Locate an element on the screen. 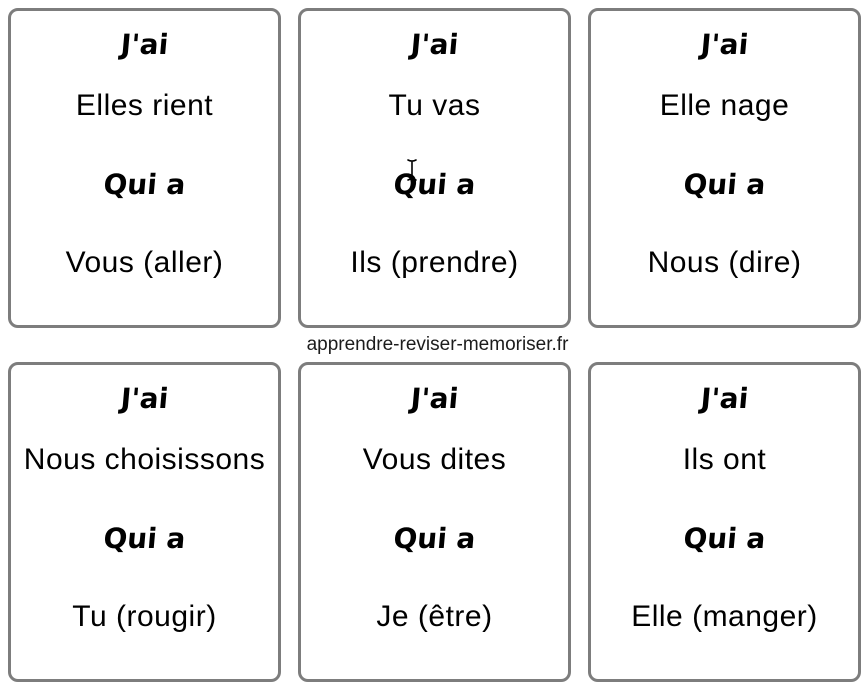  flashcard-1: J'ai Elles rient Qui a Vous (aller) is located at coordinates (144, 168).